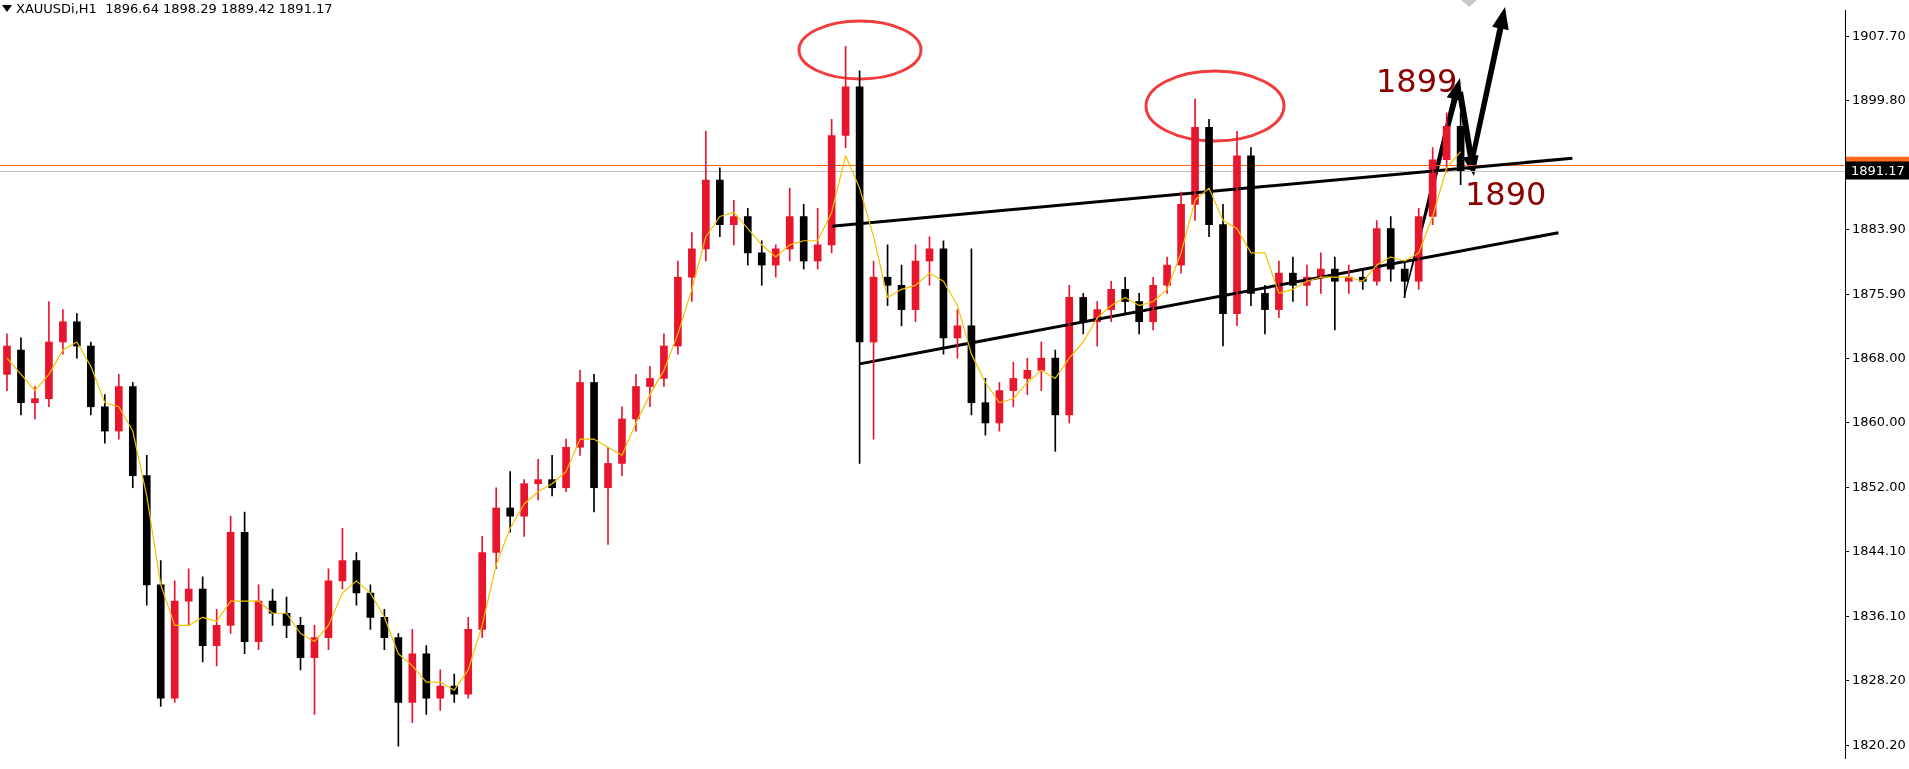 This screenshot has height=769, width=1909. What do you see at coordinates (174, 8) in the screenshot?
I see `chart-title: XAUUSDi,H1 1896.64 1898.29 1889.42 1891.17` at bounding box center [174, 8].